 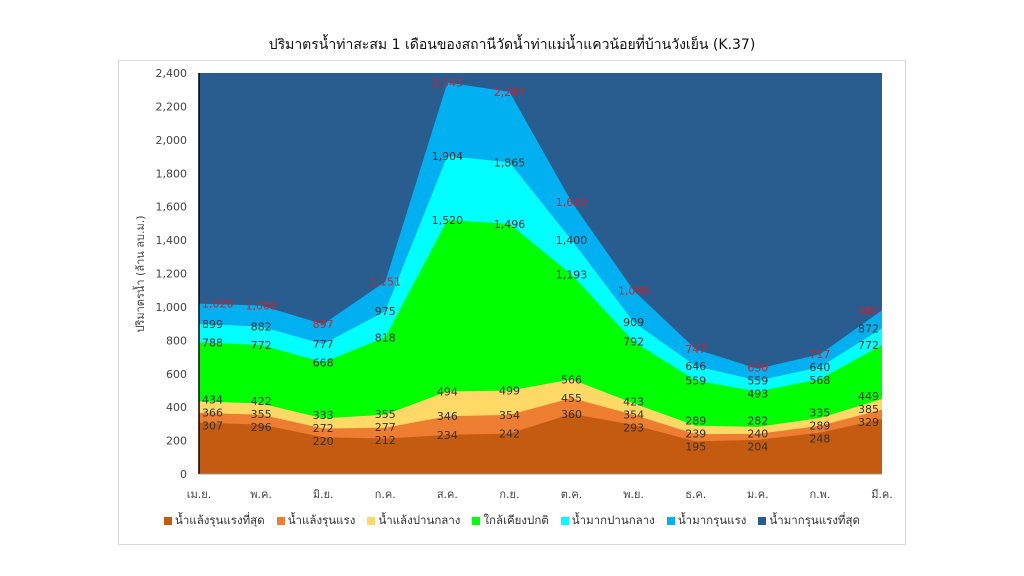 I want to click on data-label: 1,008, so click(x=261, y=306).